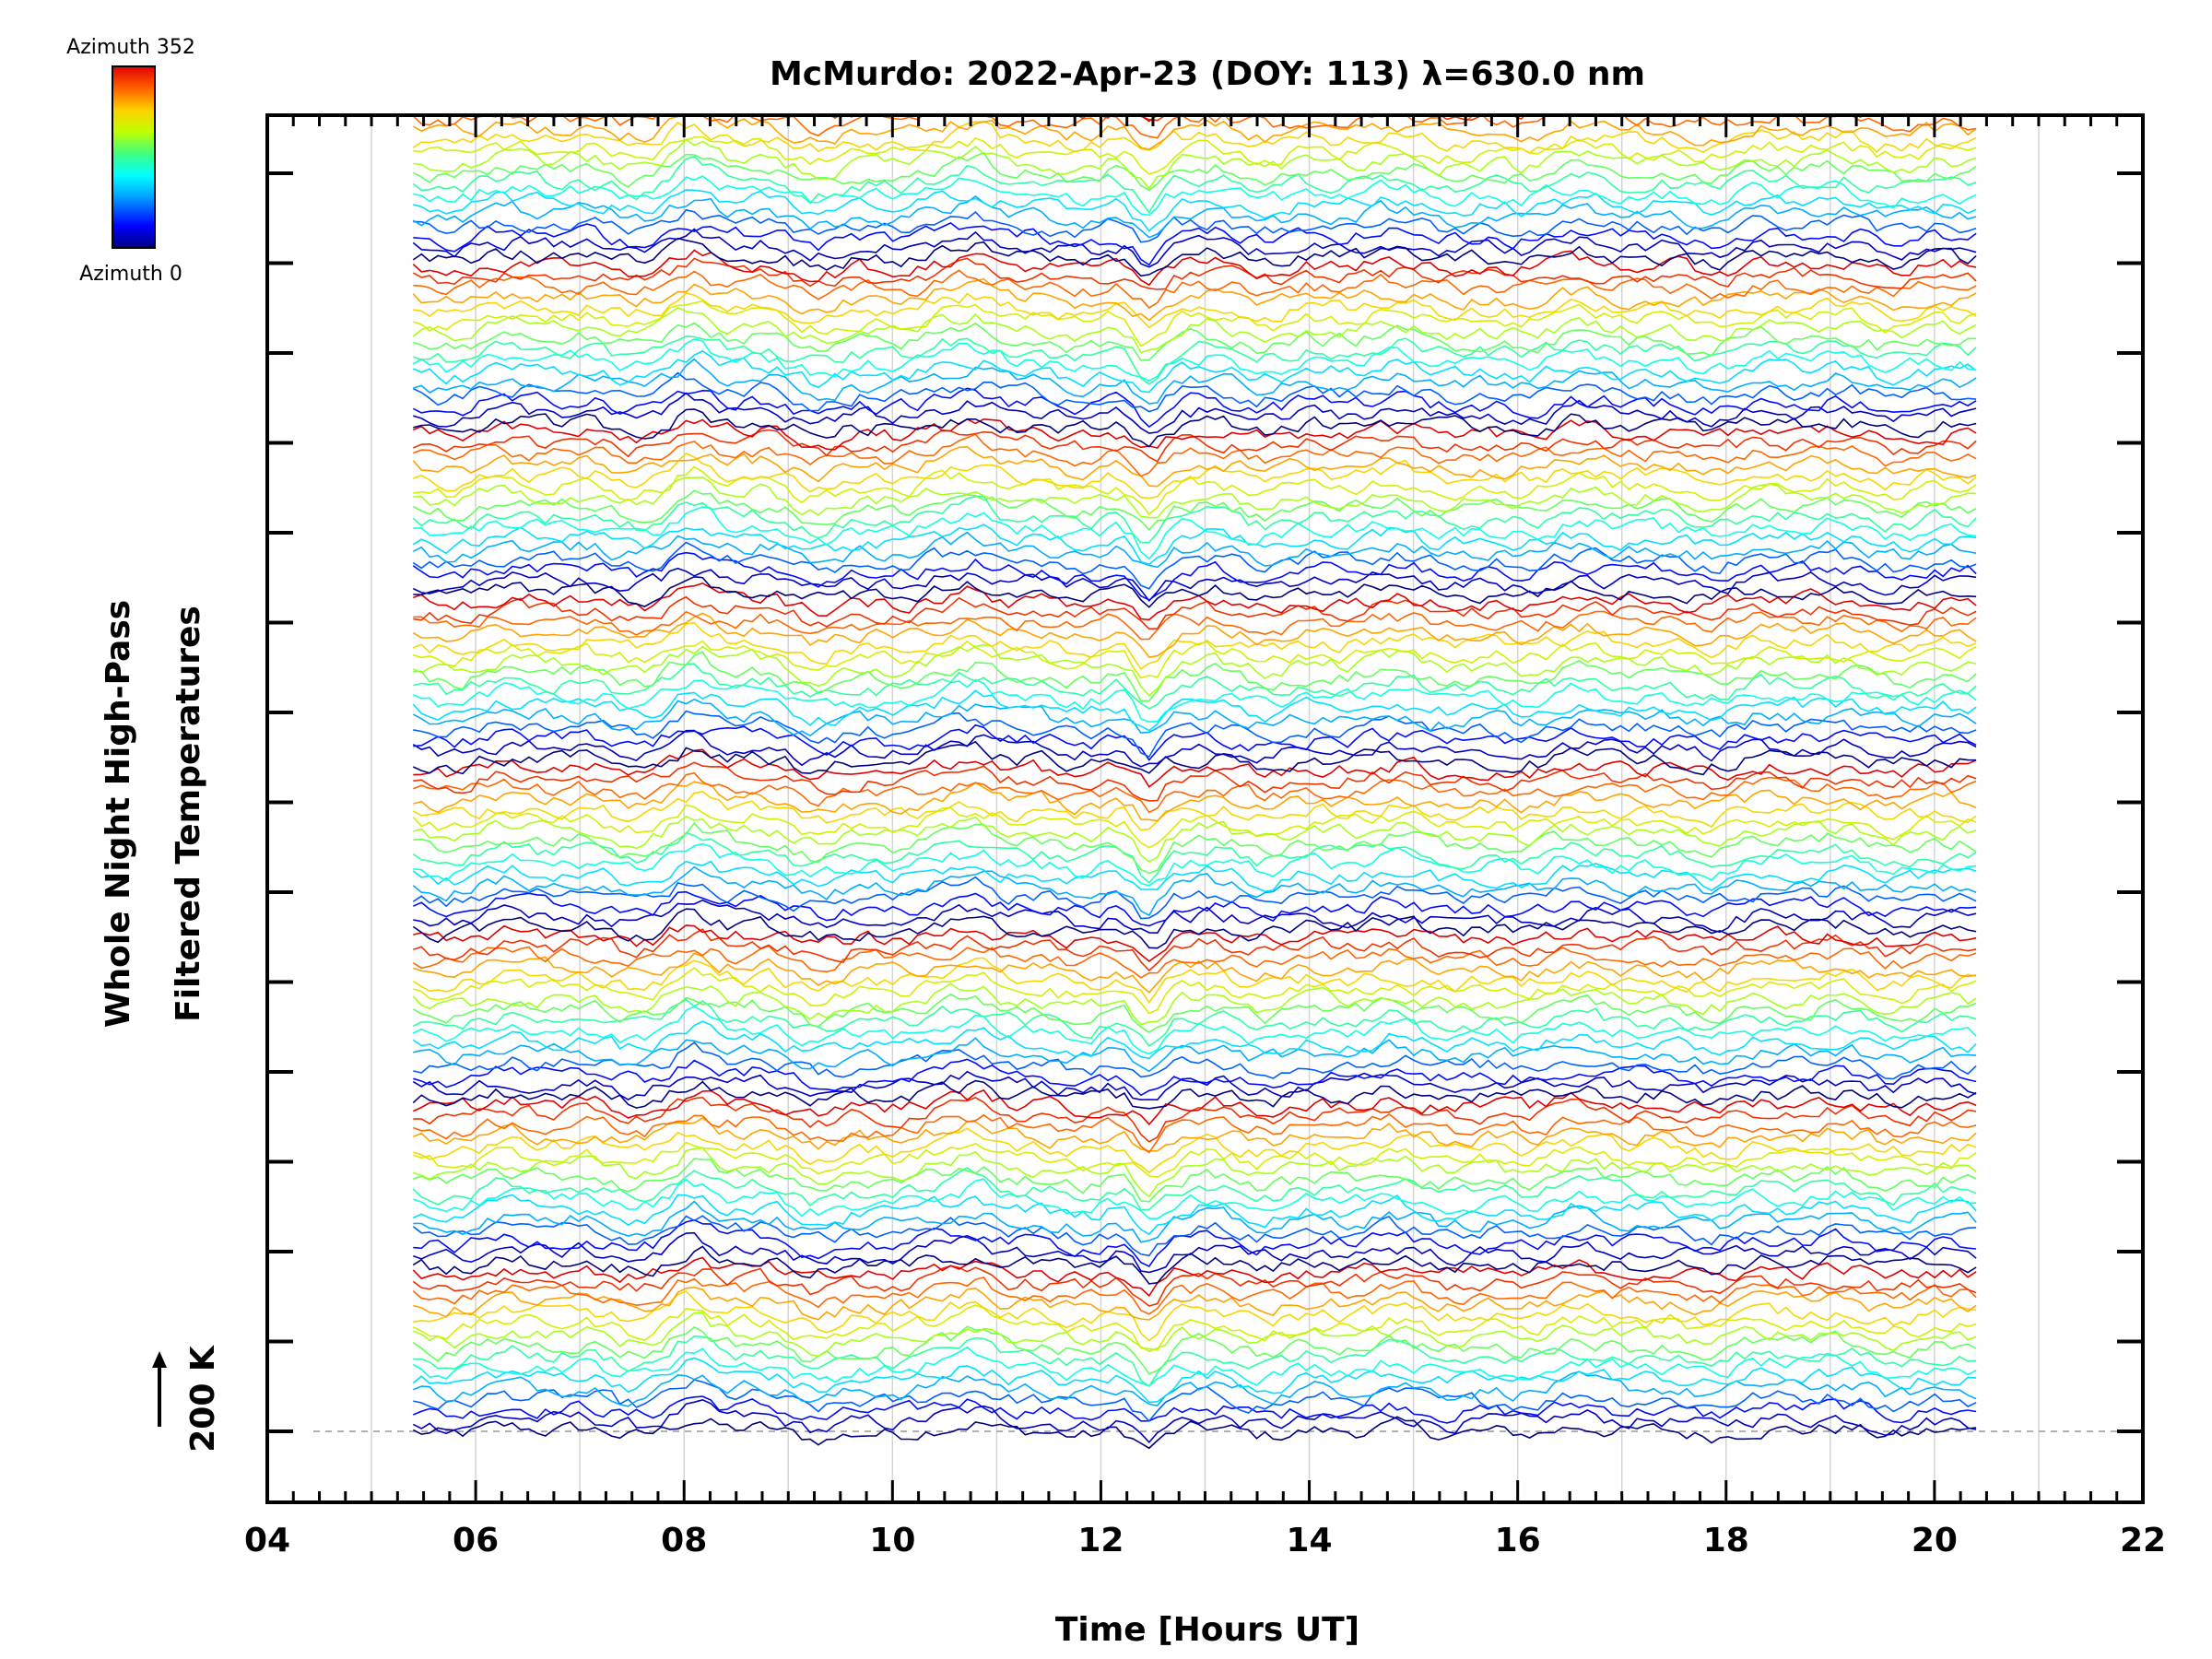 Image resolution: width=2212 pixels, height=1659 pixels. What do you see at coordinates (1100, 1540) in the screenshot?
I see `x-tick-label: 12` at bounding box center [1100, 1540].